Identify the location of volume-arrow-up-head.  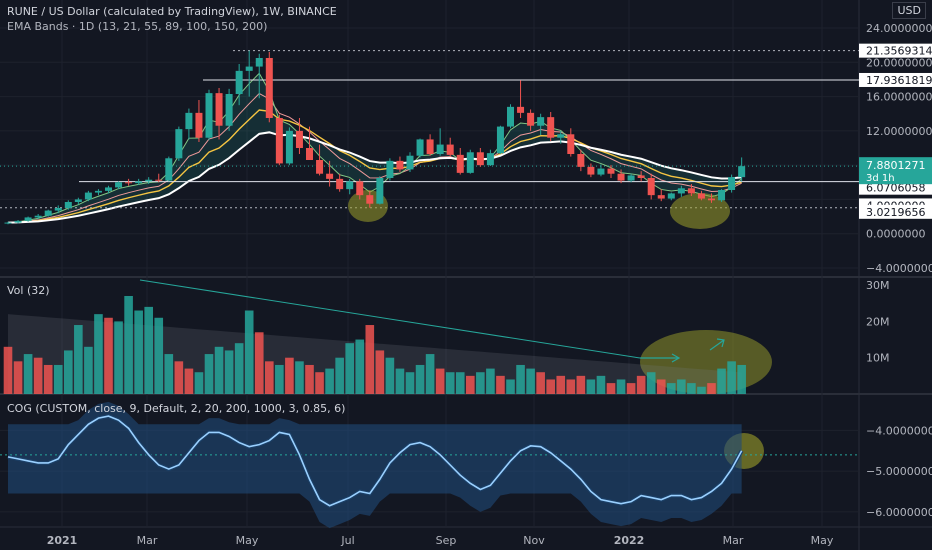
(720, 343).